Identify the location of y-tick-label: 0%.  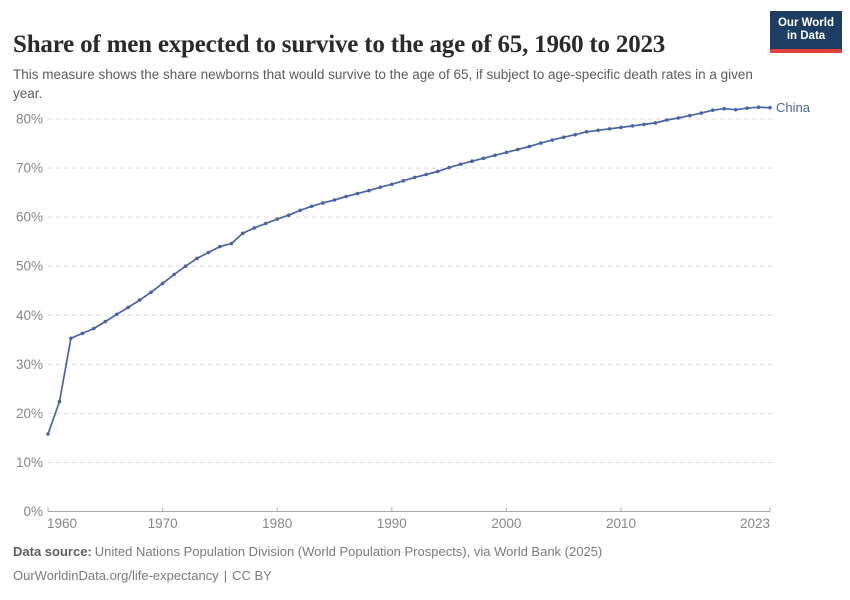
(33, 511).